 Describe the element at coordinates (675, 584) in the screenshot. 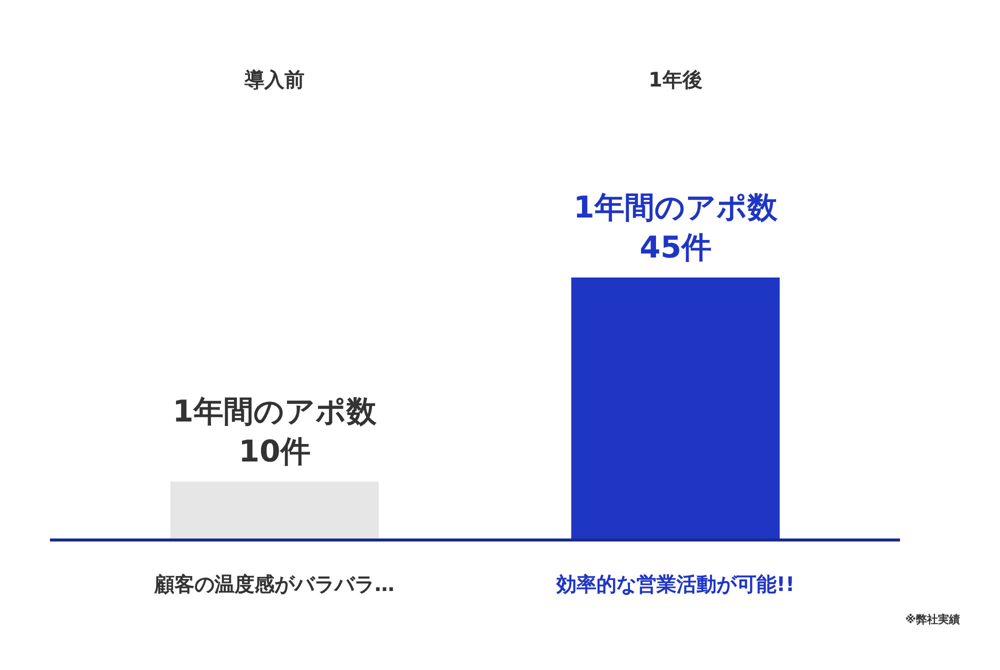

I see `text: 効率的な営業活動が可能!!` at that location.